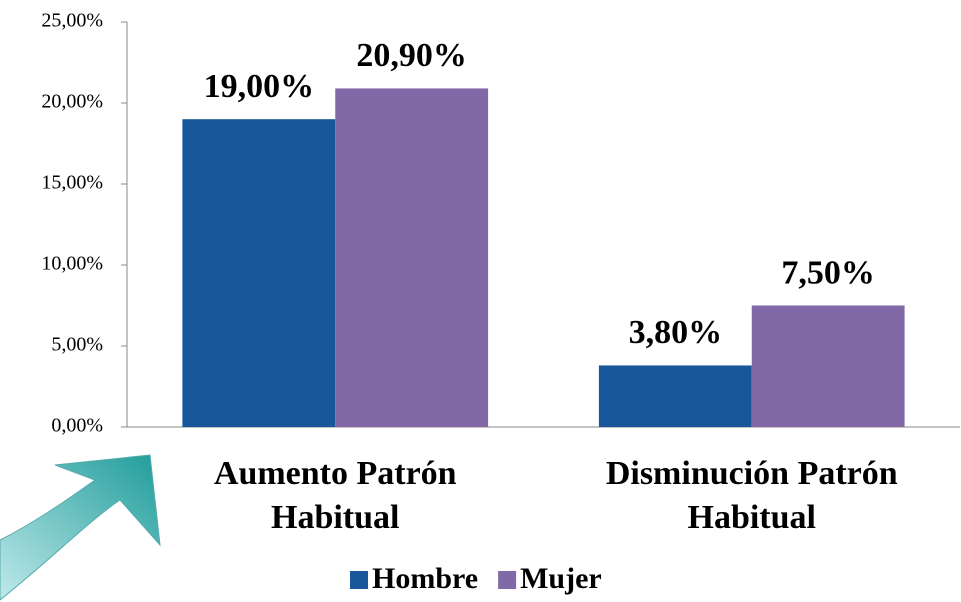 The image size is (961, 602). I want to click on y-tick-label: 15,00%, so click(72, 183).